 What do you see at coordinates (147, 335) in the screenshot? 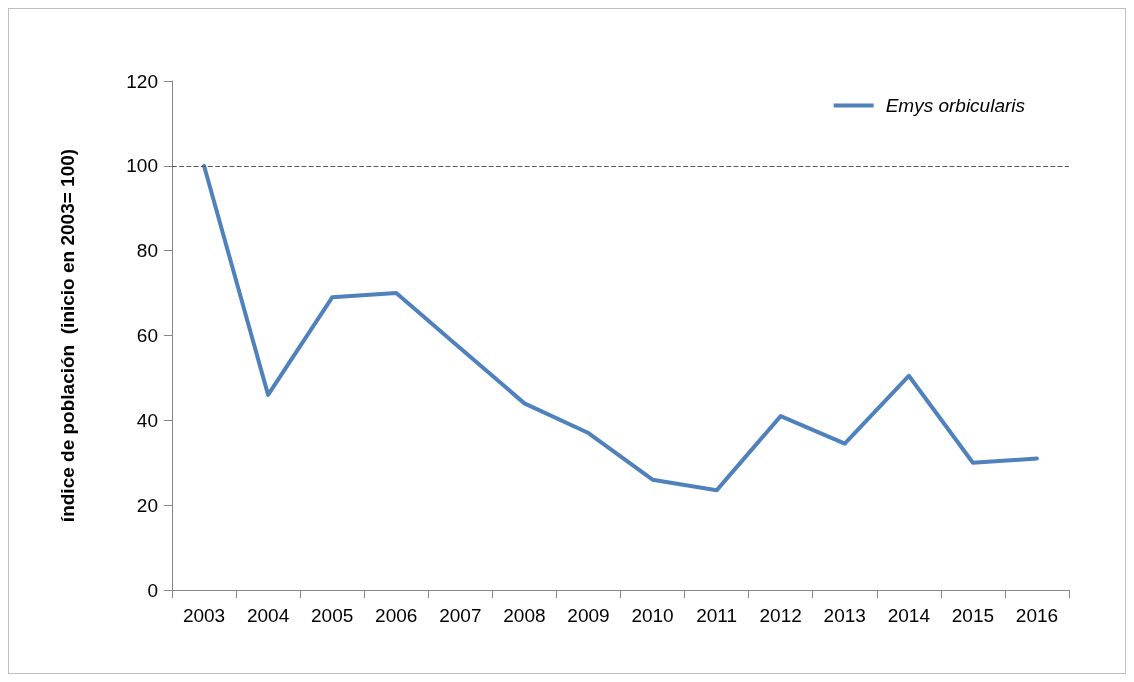
I see `y-tick-label: 60` at bounding box center [147, 335].